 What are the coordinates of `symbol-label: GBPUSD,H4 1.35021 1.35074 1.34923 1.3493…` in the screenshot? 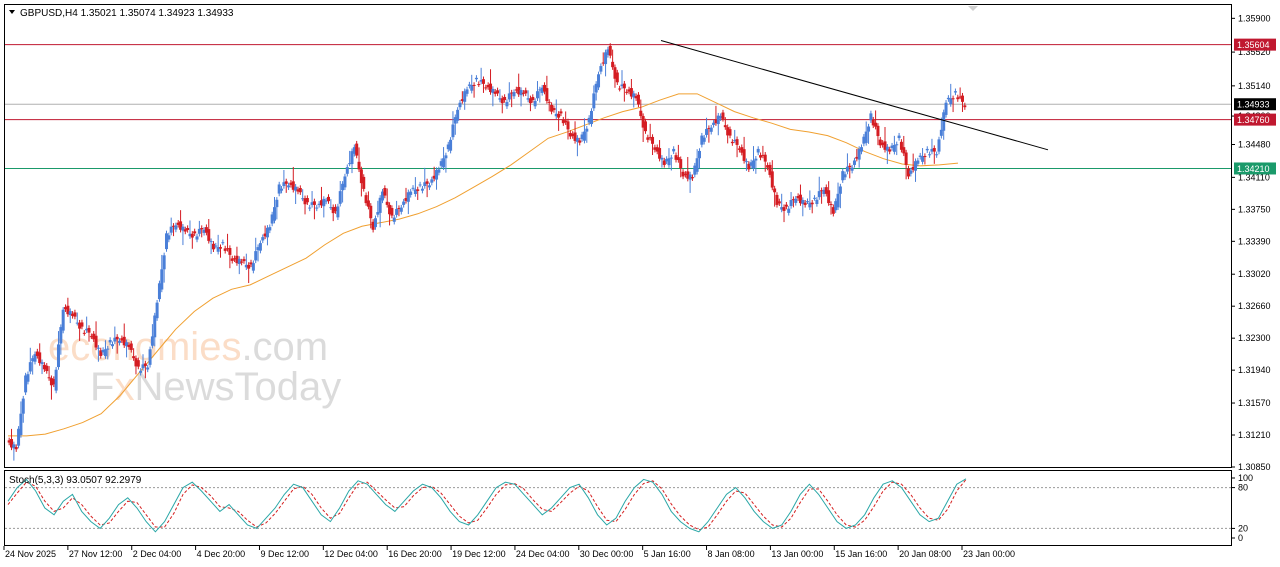 It's located at (127, 13).